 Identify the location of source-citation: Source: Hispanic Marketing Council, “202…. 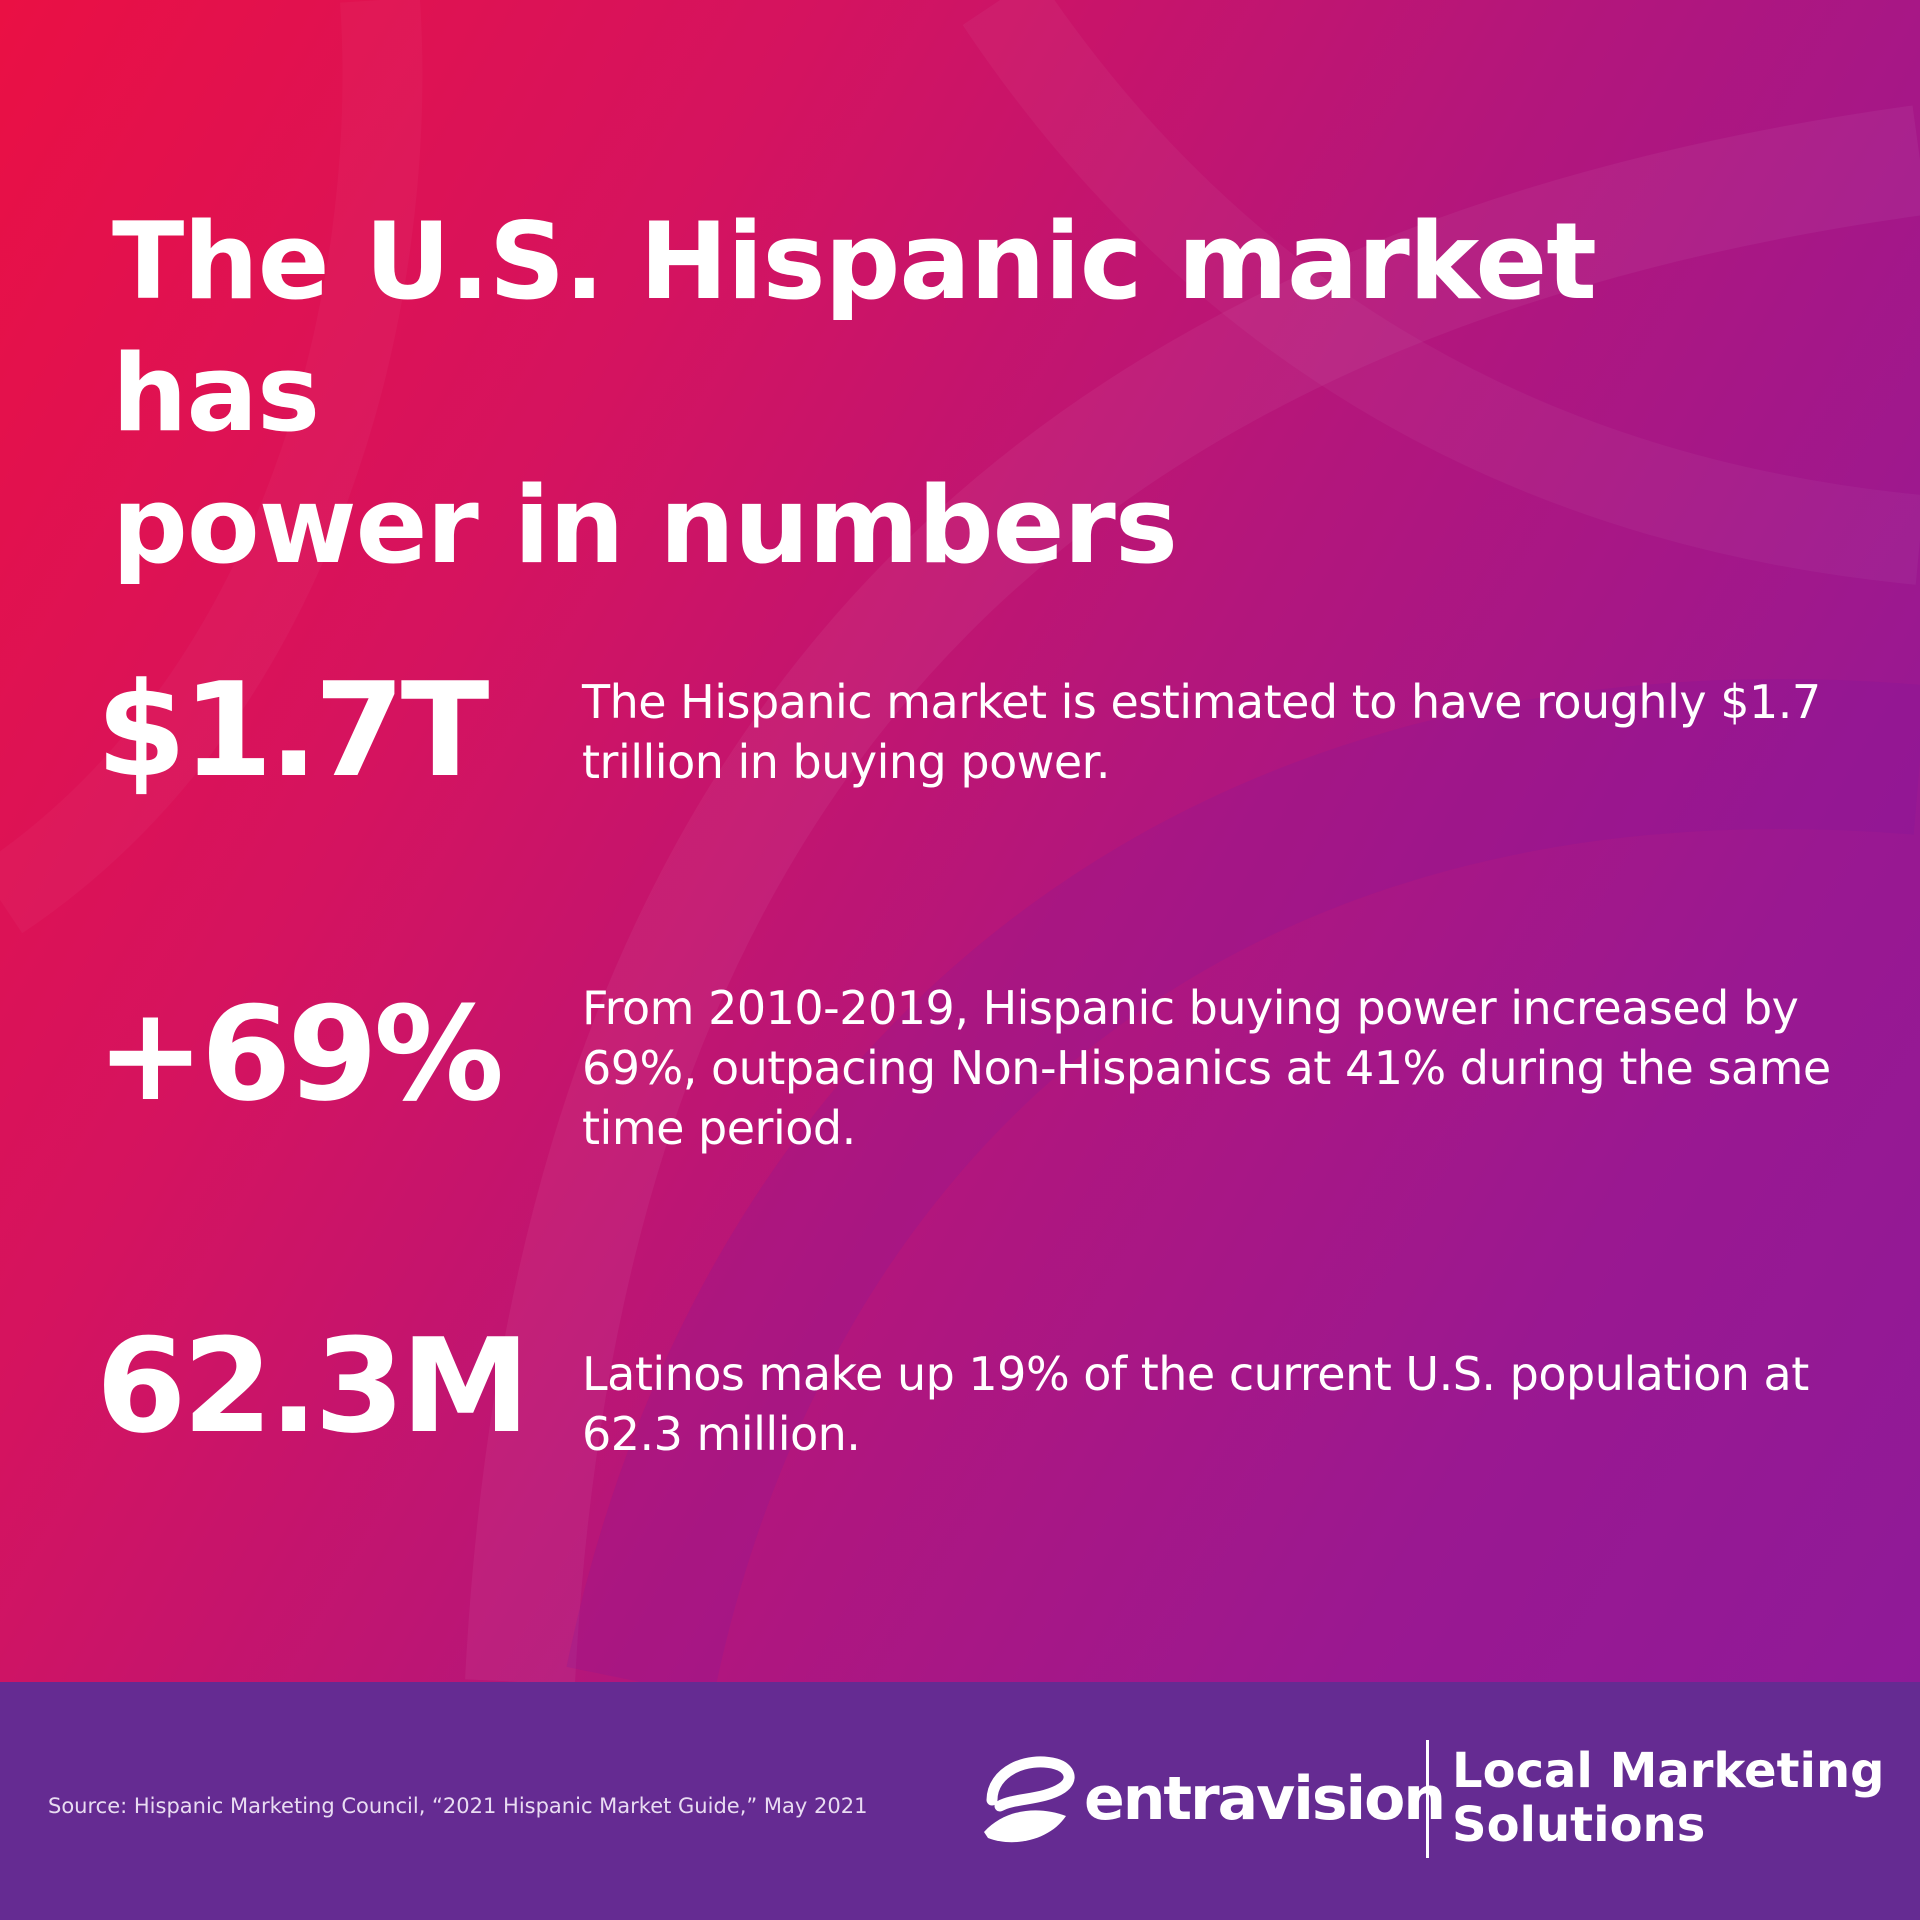
(458, 1806).